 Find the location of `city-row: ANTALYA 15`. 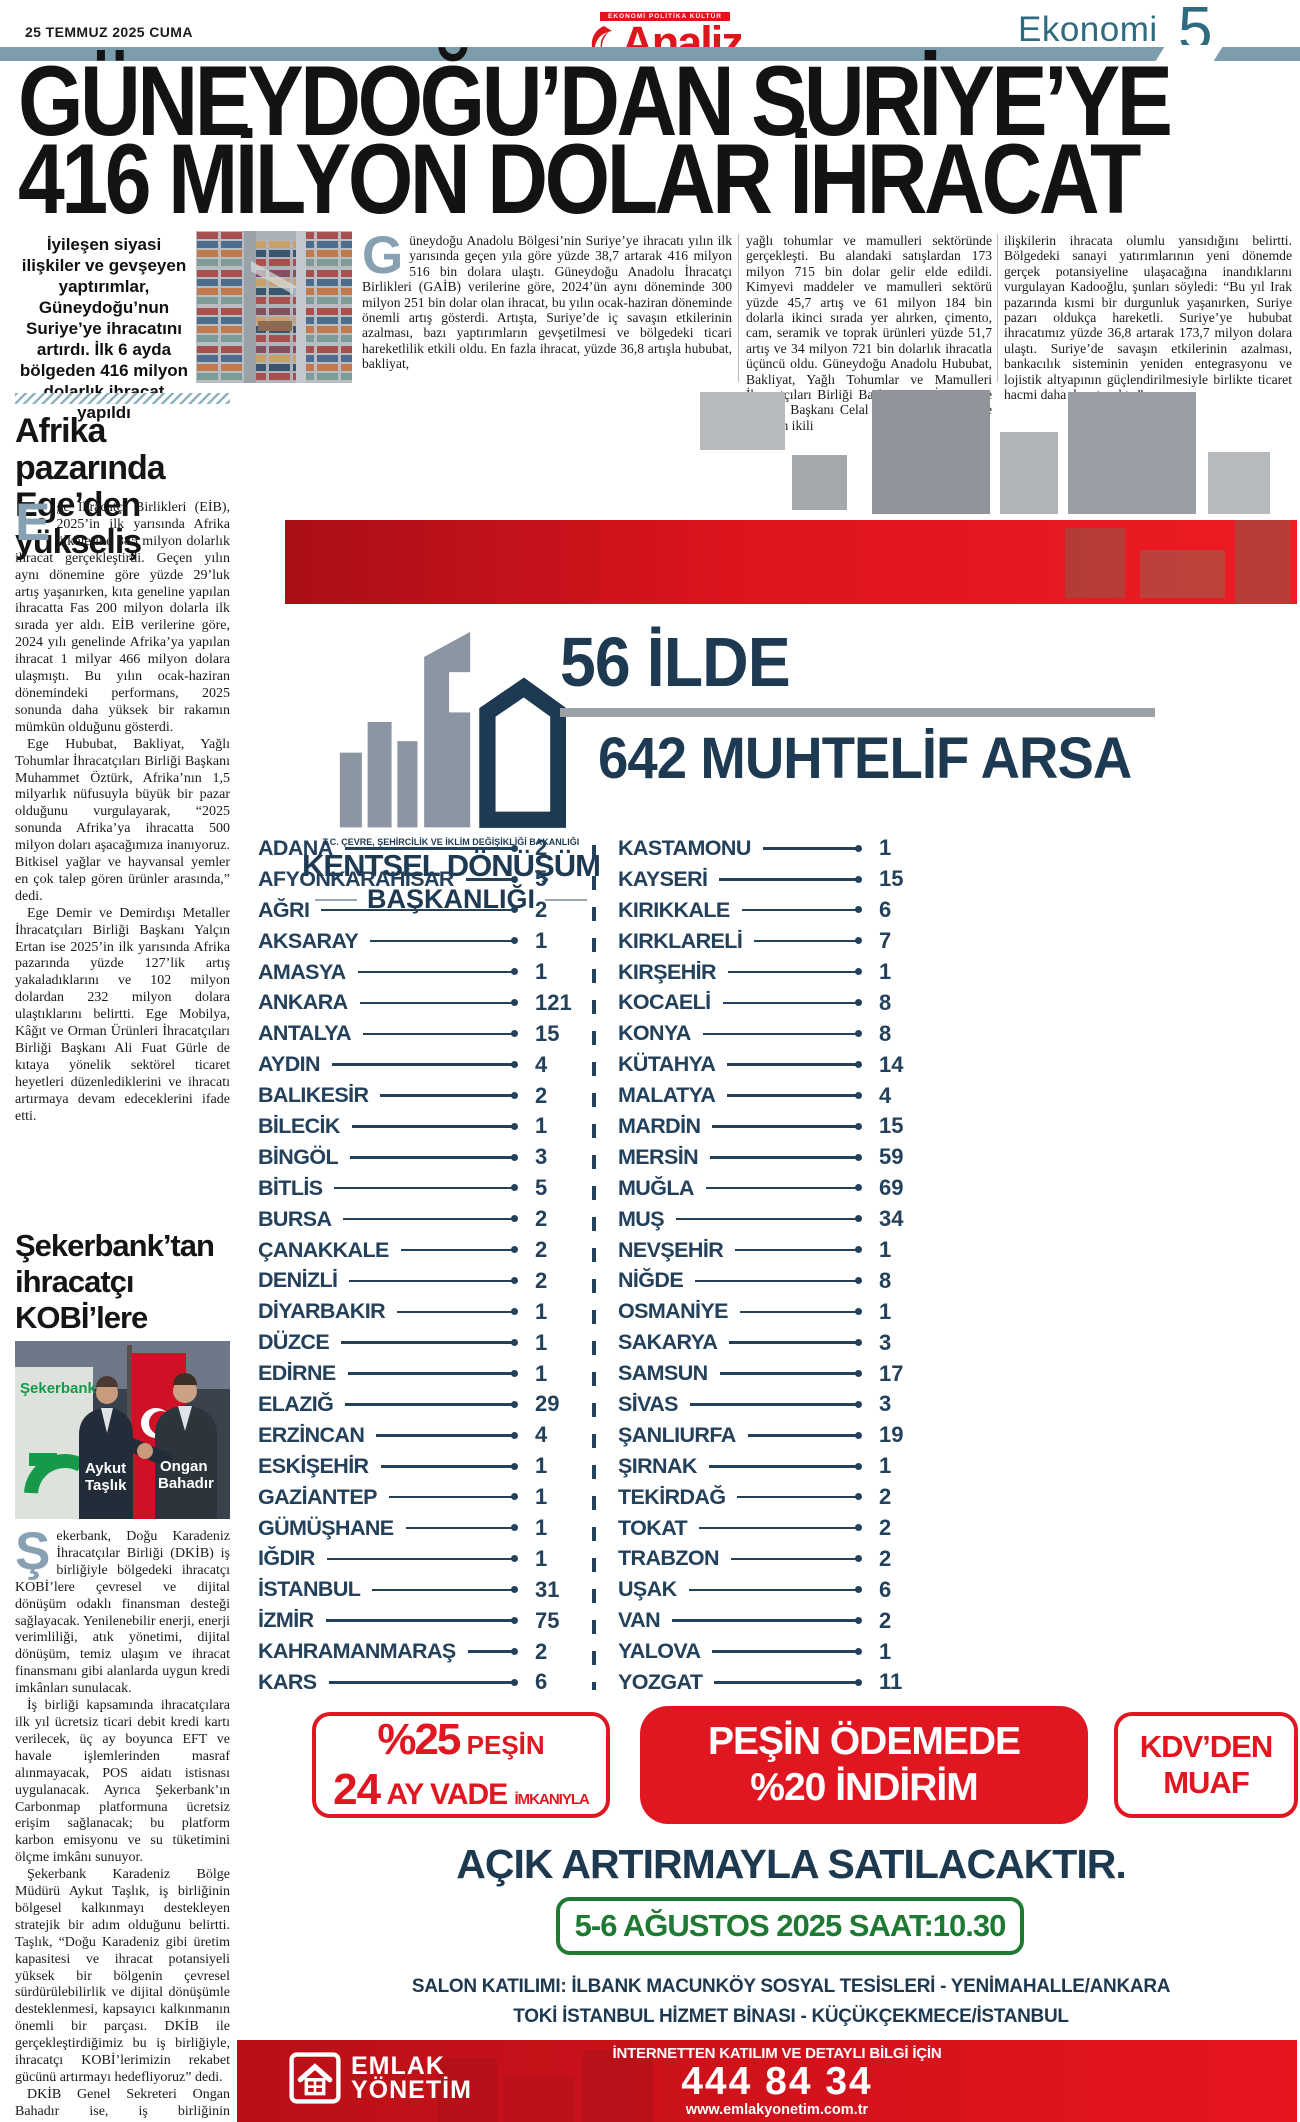

city-row: ANTALYA 15 is located at coordinates (417, 1033).